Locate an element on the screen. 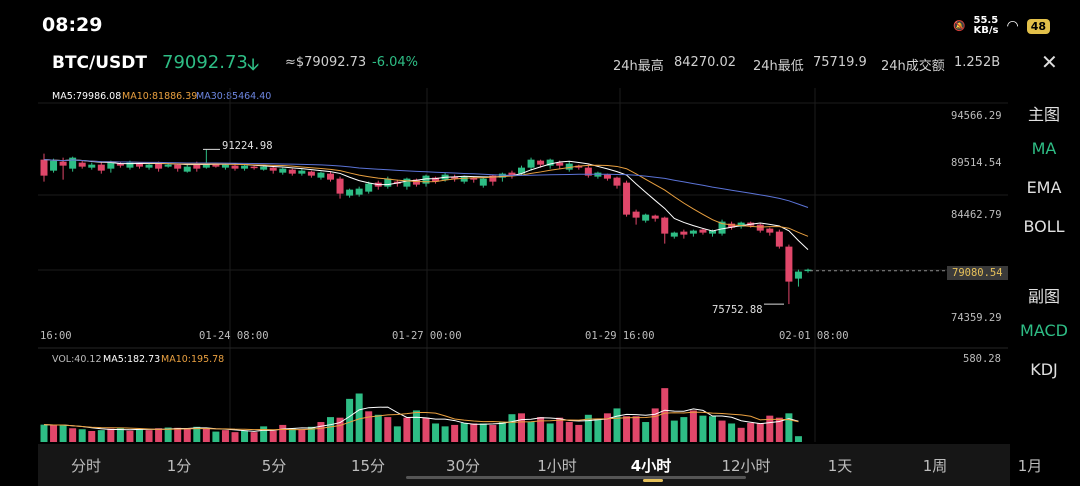 This screenshot has height=486, width=1080. trading-pair: BTC/USDT is located at coordinates (99, 63).